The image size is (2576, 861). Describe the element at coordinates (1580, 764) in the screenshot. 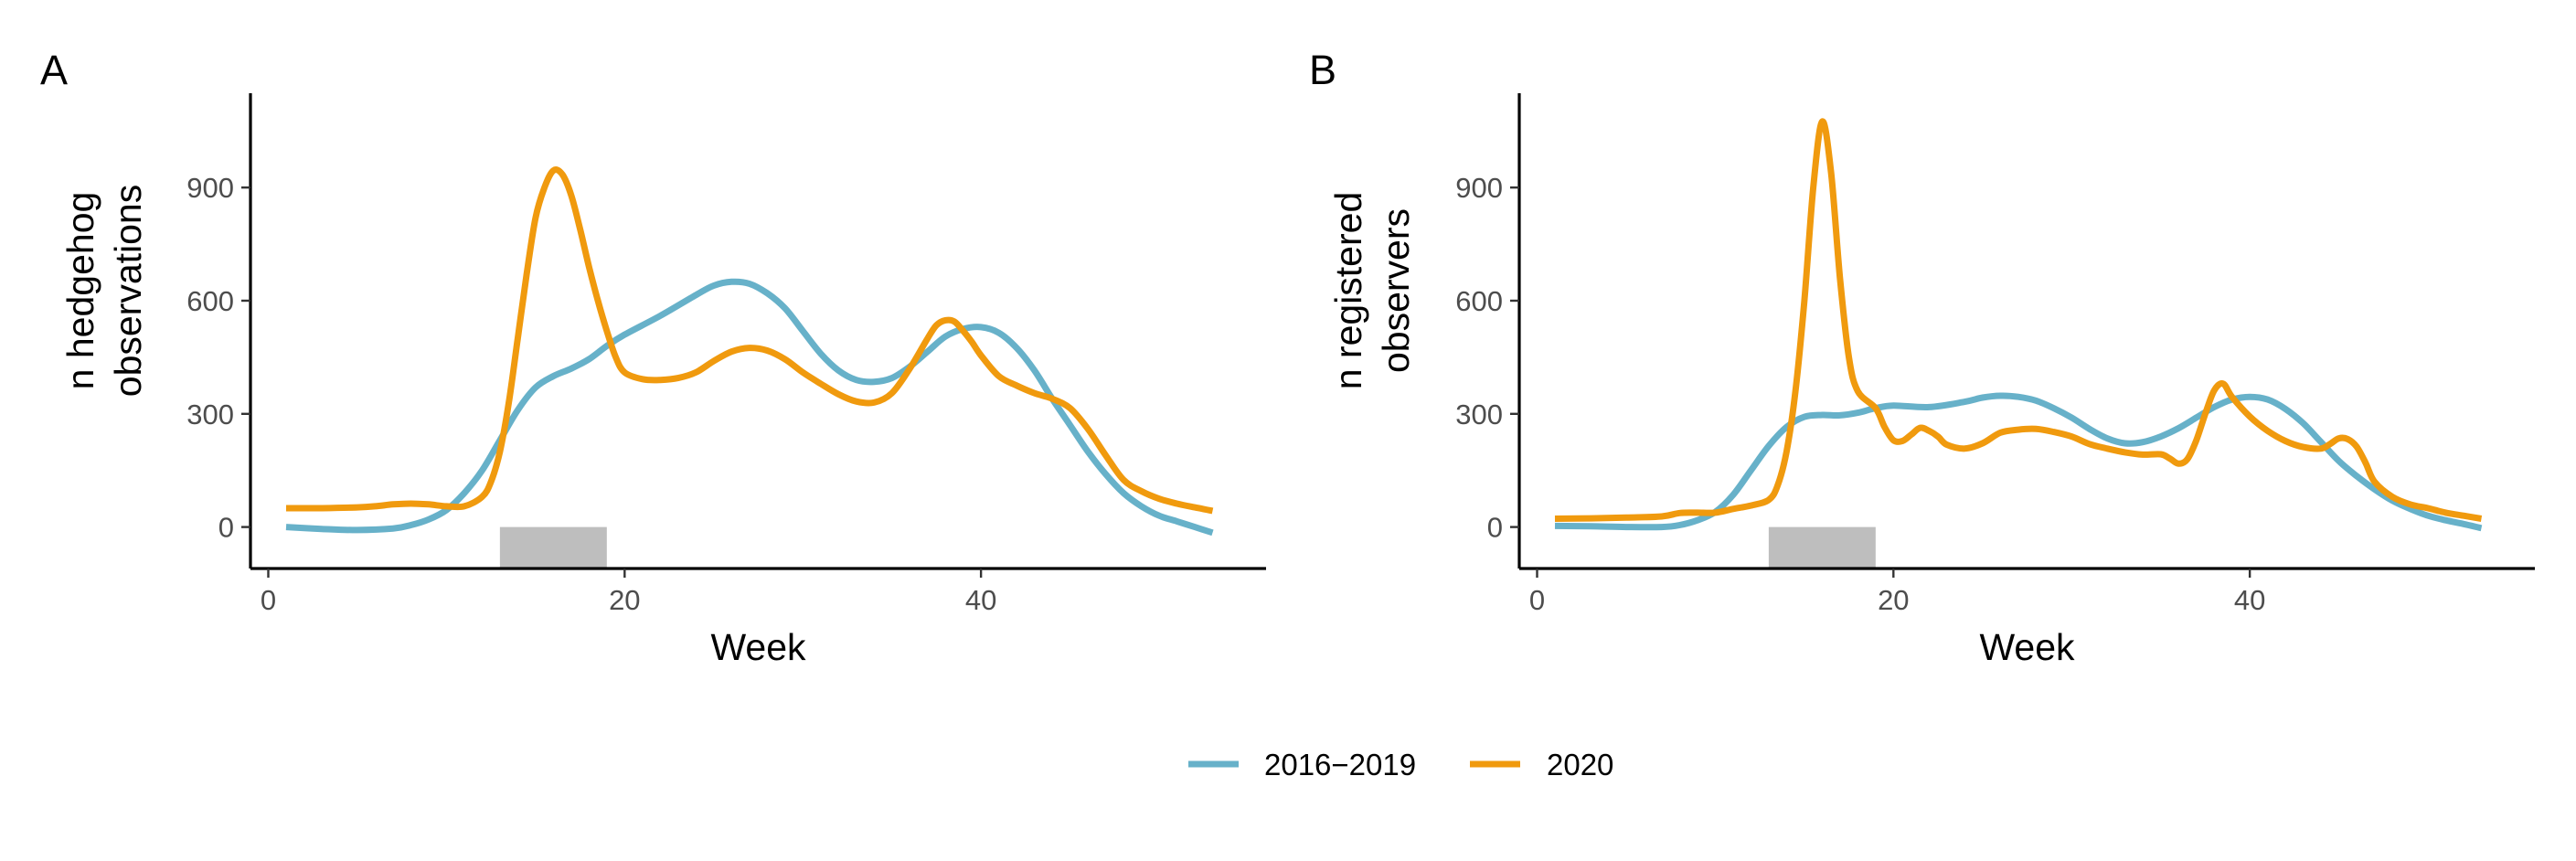

I see `legend-label-2020: 2020` at that location.